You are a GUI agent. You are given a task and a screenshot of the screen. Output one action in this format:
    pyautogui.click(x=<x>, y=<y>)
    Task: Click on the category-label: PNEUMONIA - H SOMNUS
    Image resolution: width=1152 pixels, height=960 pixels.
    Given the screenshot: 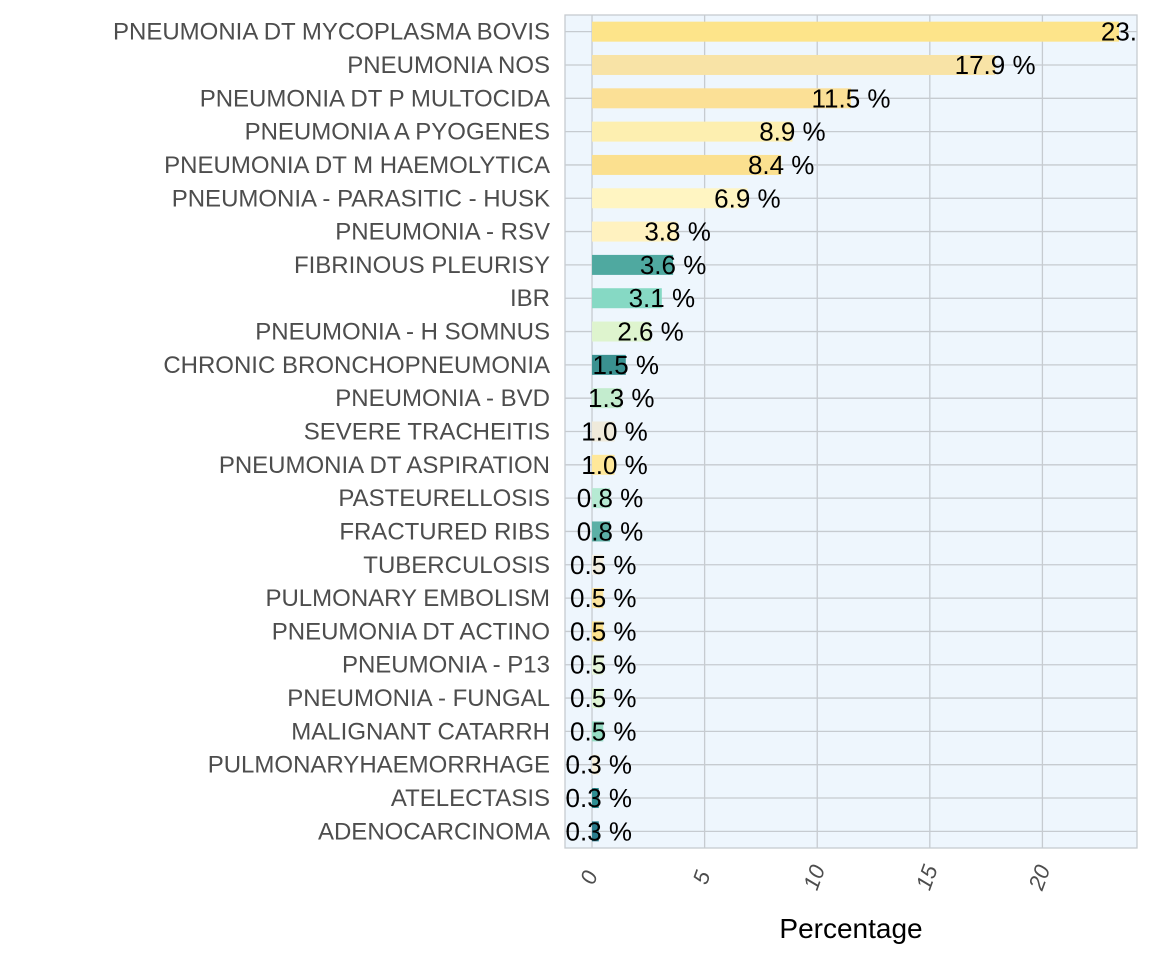 What is the action you would take?
    pyautogui.click(x=402, y=332)
    